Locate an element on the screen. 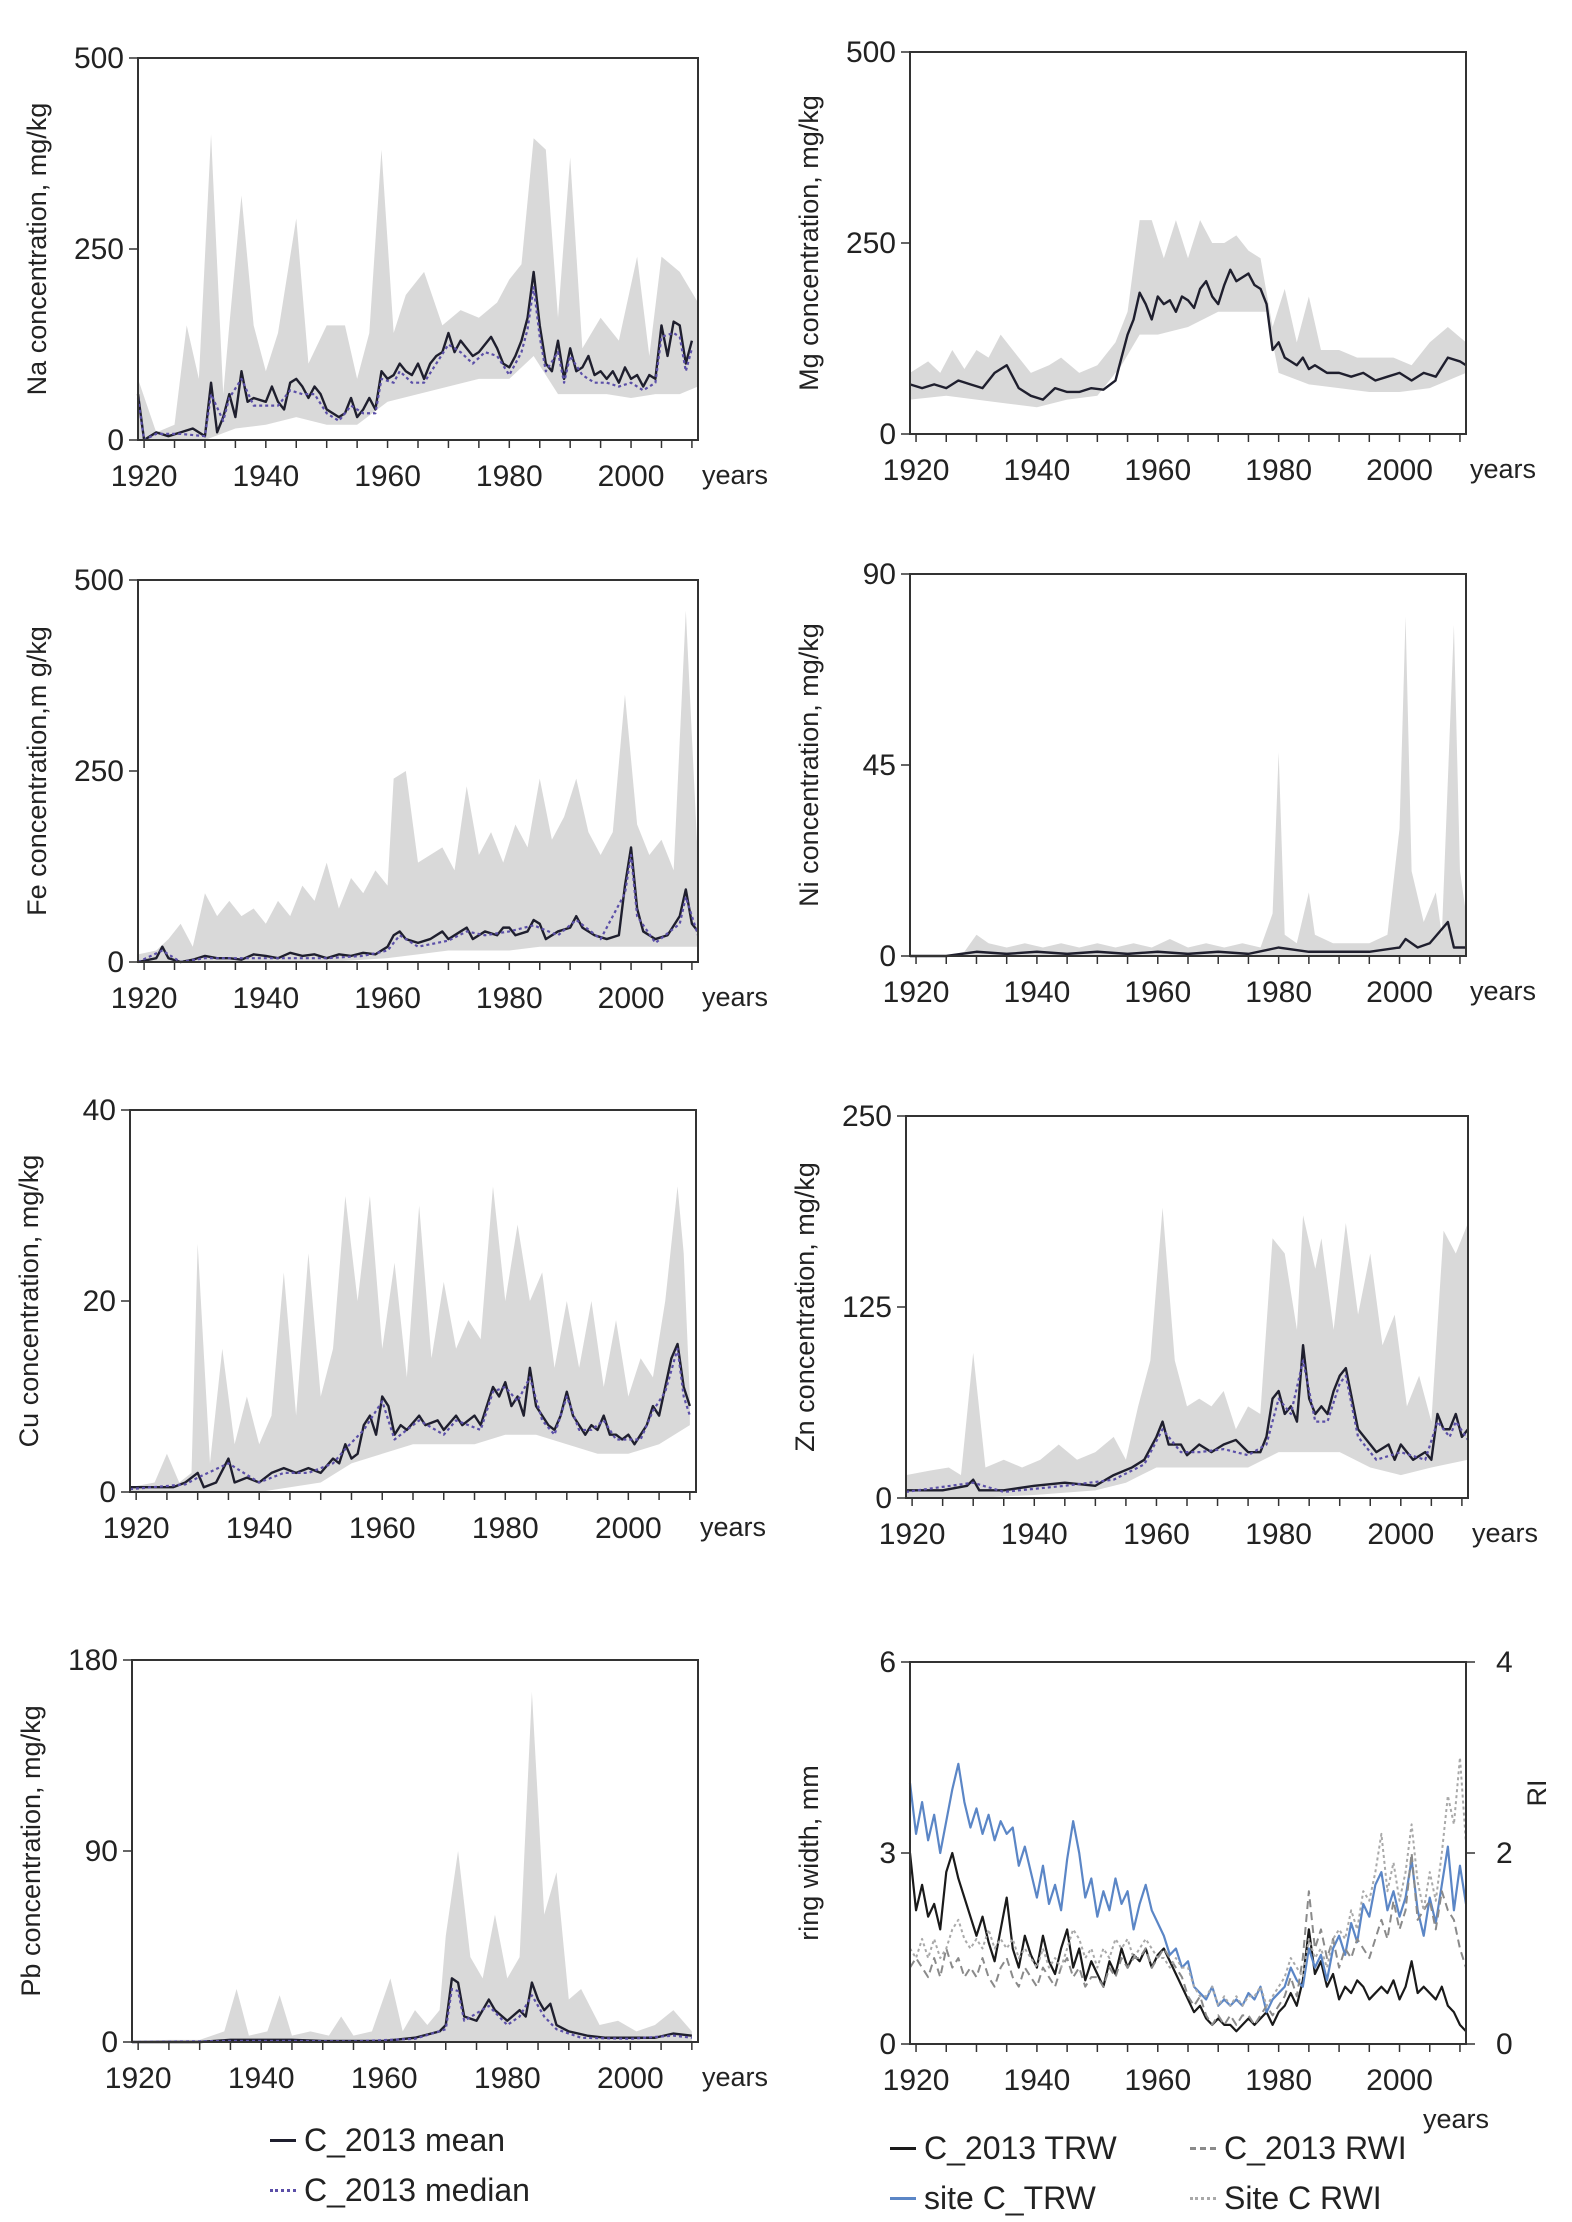 Image resolution: width=1572 pixels, height=2222 pixels. legend-label-mean: C_2013 mean is located at coordinates (405, 2140).